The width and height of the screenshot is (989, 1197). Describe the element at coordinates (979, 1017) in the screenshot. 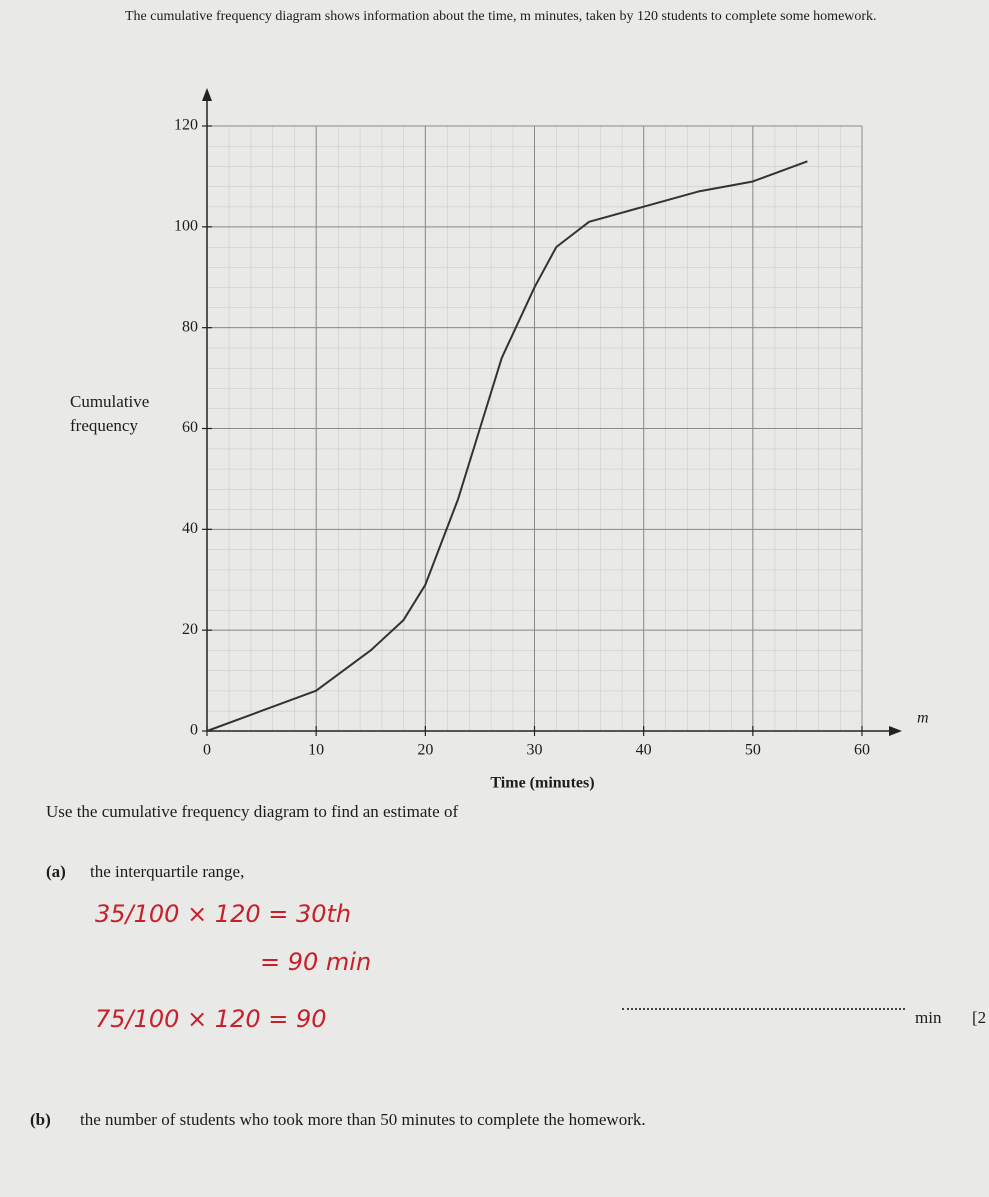

I see `marks: [2` at that location.